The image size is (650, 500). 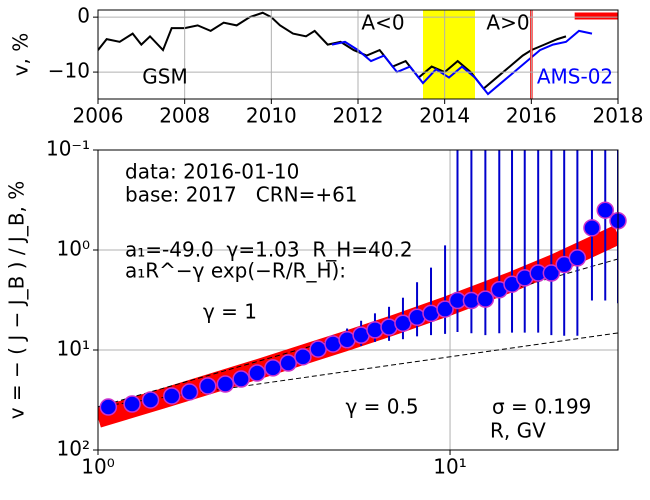 What do you see at coordinates (444, 116) in the screenshot?
I see `x-tick-label: 2014` at bounding box center [444, 116].